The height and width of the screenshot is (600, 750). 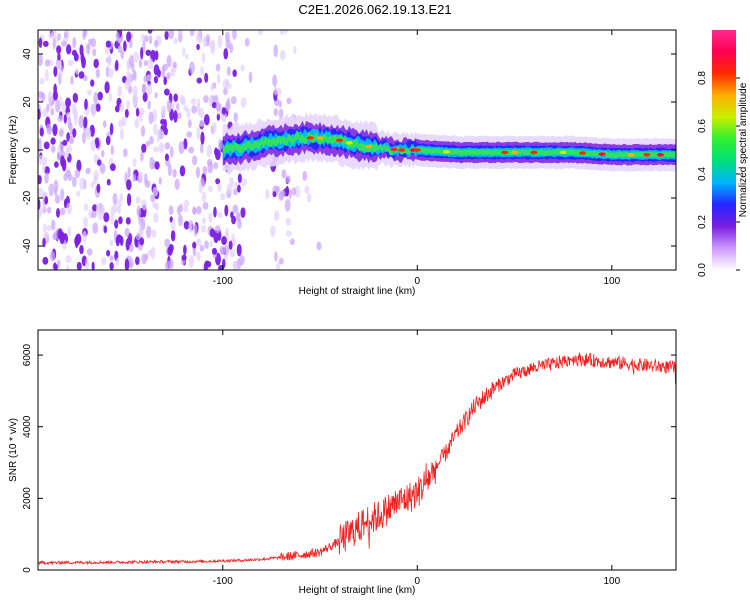 I want to click on colorbar-ticks: 0.0 0.2 0.4 0.6 0.8, so click(x=718, y=174).